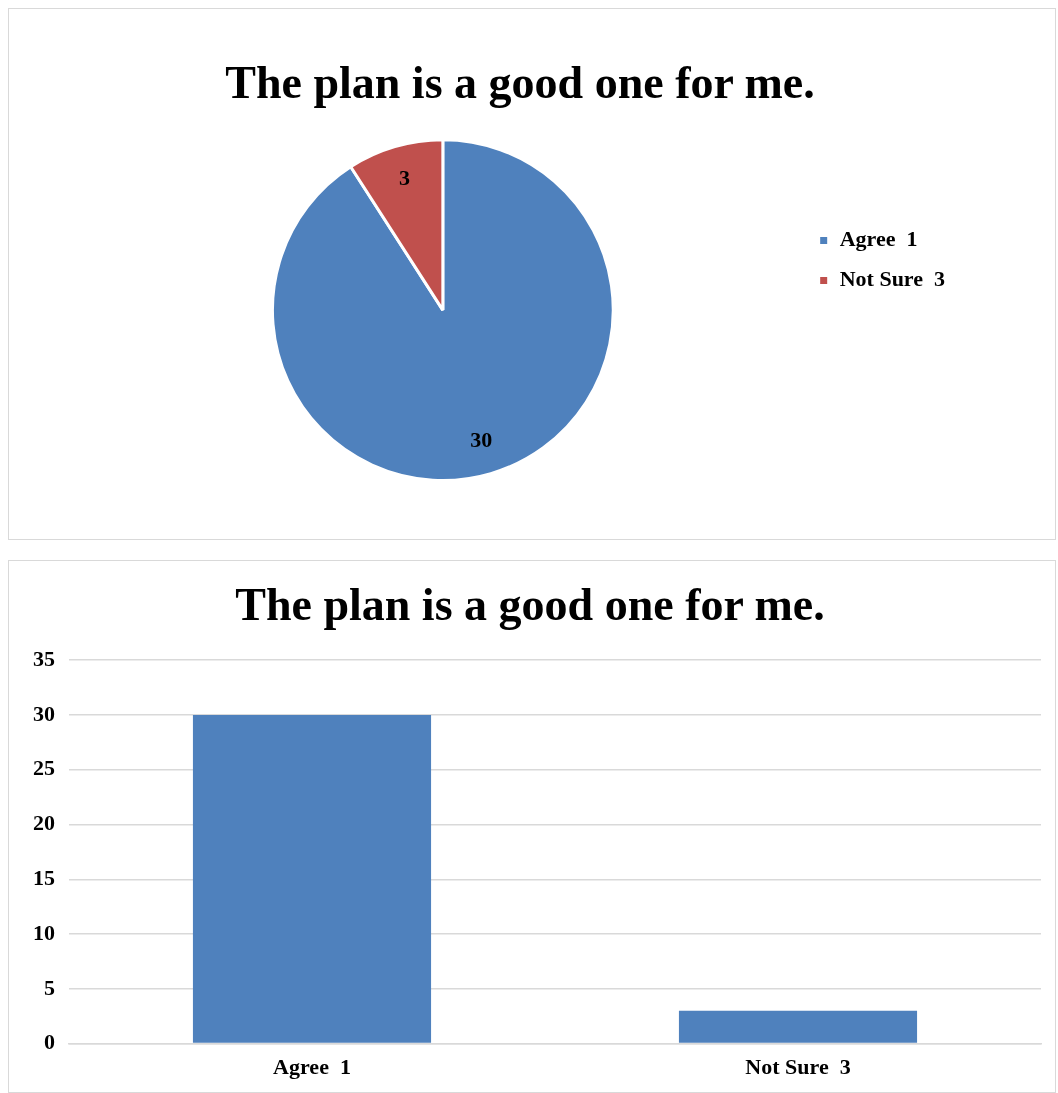 Image resolution: width=1058 pixels, height=1093 pixels. What do you see at coordinates (44, 768) in the screenshot?
I see `y-tick-label: 25` at bounding box center [44, 768].